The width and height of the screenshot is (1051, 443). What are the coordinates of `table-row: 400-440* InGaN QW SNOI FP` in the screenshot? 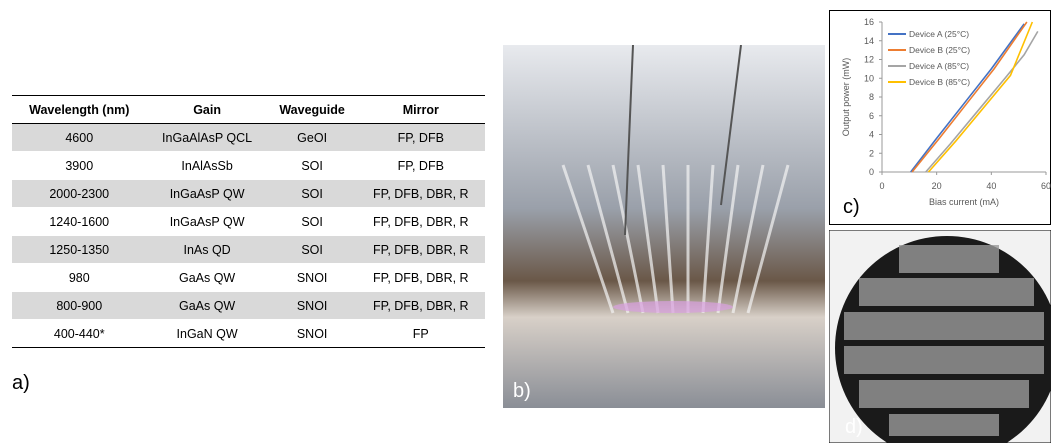 It's located at (248, 333).